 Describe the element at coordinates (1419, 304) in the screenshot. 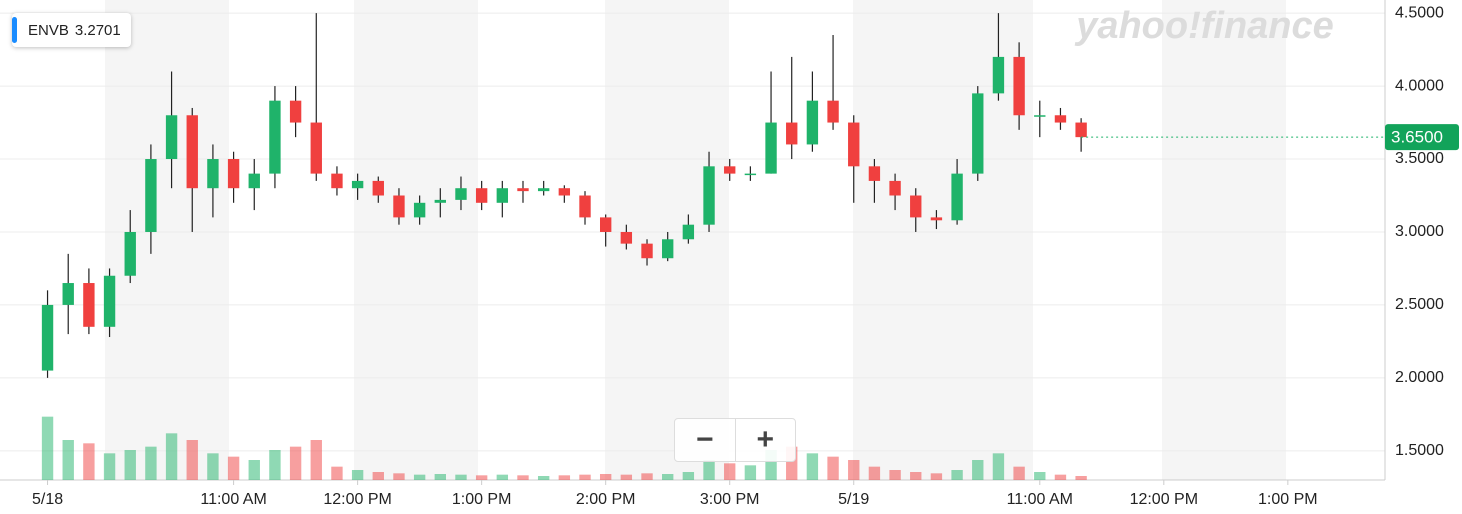

I see `y-tick-label: 2.5000` at that location.